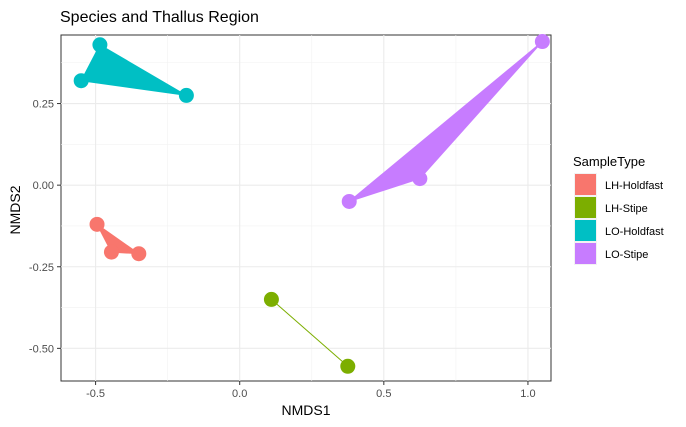 Image resolution: width=686 pixels, height=427 pixels. Describe the element at coordinates (311, 390) in the screenshot. I see `x-axis-ticks: -0.5 0.0 0.5 1.0` at that location.